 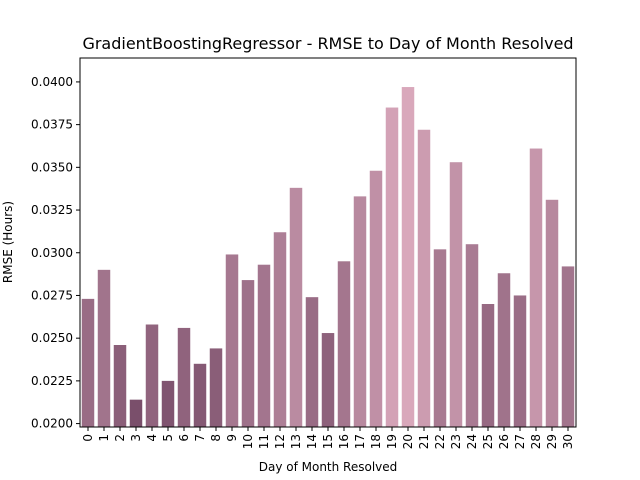 What do you see at coordinates (52, 82) in the screenshot?
I see `y-tick-label: 0.0400` at bounding box center [52, 82].